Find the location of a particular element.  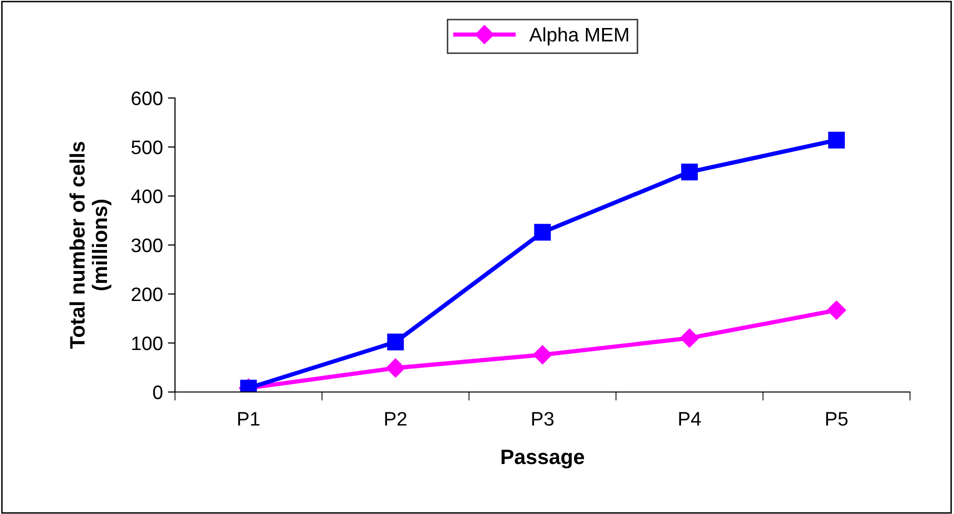

y-tick-label: 500 is located at coordinates (147, 147).